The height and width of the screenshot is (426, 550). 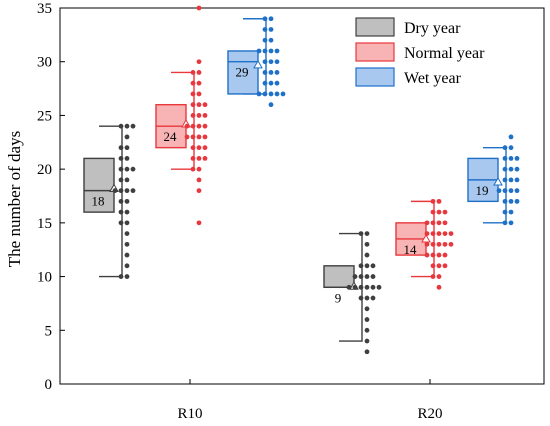 What do you see at coordinates (44, 224) in the screenshot?
I see `y-tick-label: 15` at bounding box center [44, 224].